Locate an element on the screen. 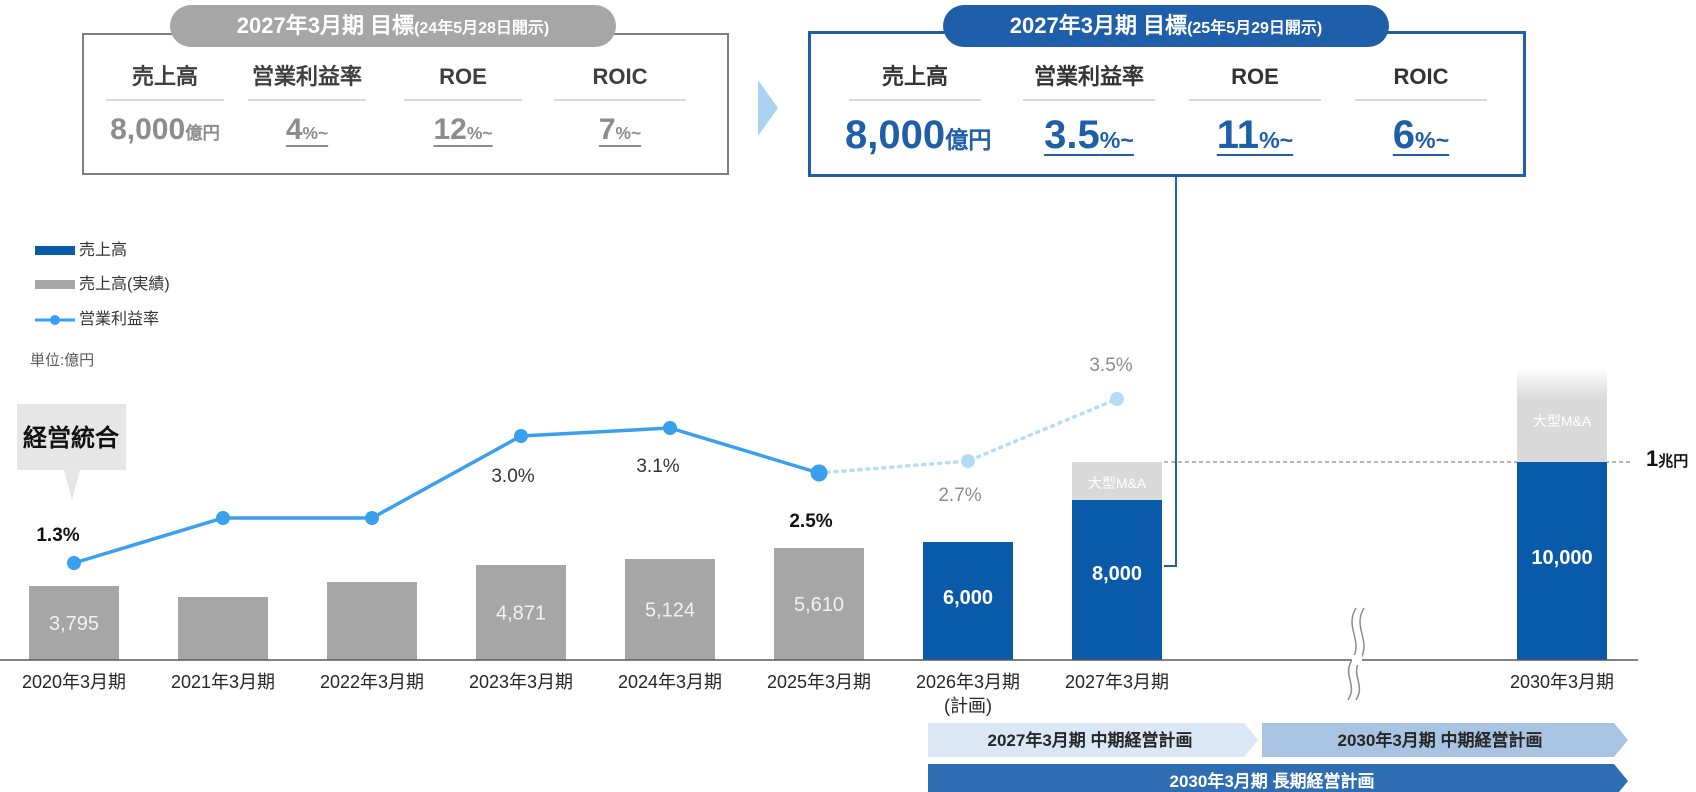 The image size is (1696, 792). bar-value-label: 10,000 is located at coordinates (1561, 558).